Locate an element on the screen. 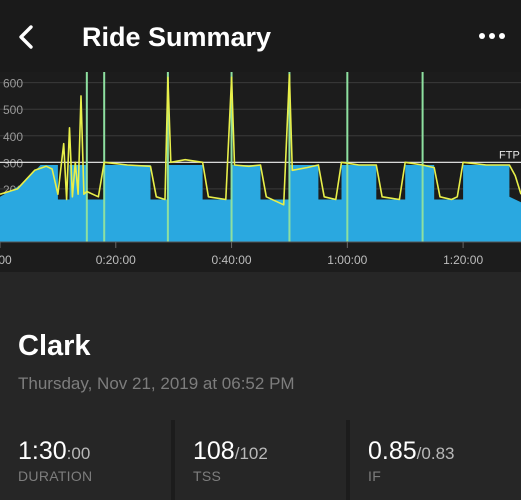 The height and width of the screenshot is (500, 521). stat-if-label: IF is located at coordinates (375, 476).